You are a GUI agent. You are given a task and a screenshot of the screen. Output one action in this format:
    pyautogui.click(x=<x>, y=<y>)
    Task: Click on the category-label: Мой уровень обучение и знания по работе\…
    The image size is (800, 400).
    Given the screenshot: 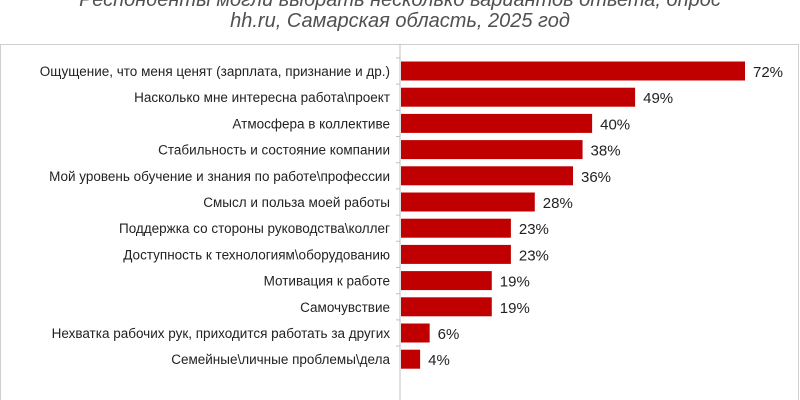 What is the action you would take?
    pyautogui.click(x=219, y=176)
    